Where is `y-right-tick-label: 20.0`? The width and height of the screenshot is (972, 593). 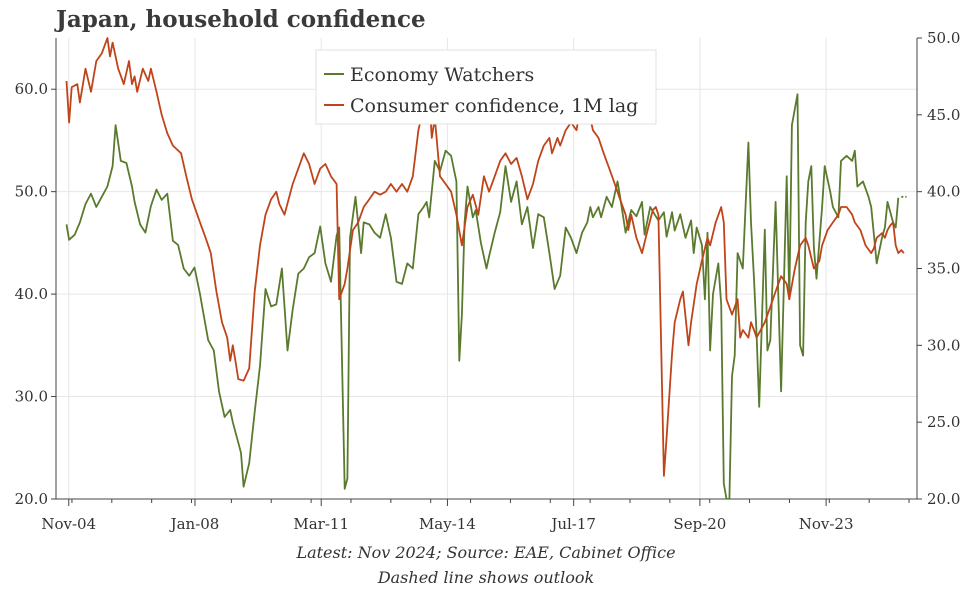
y-right-tick-label: 20.0 is located at coordinates (943, 499).